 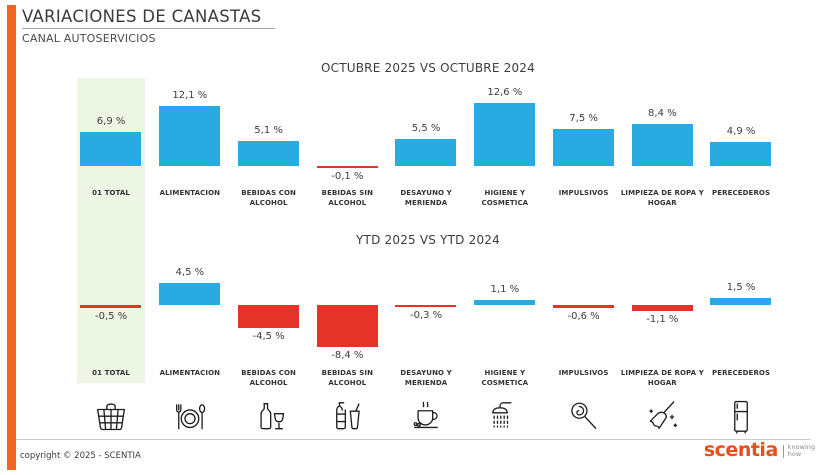 What do you see at coordinates (347, 176) in the screenshot?
I see `value-label-bebidas-sin-alcohol: -0,1 %` at bounding box center [347, 176].